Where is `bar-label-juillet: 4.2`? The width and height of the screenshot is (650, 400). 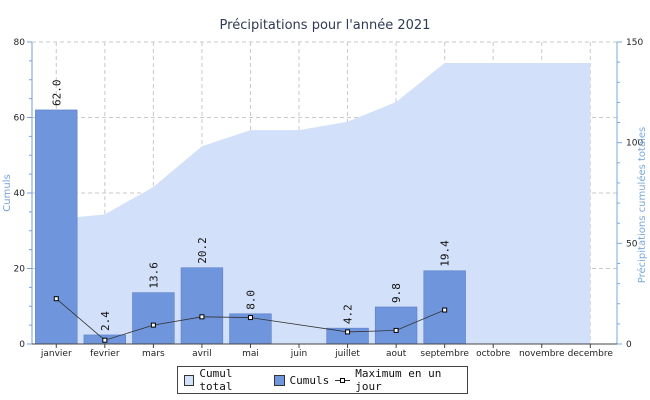 bar-label-juillet: 4.2 is located at coordinates (348, 314).